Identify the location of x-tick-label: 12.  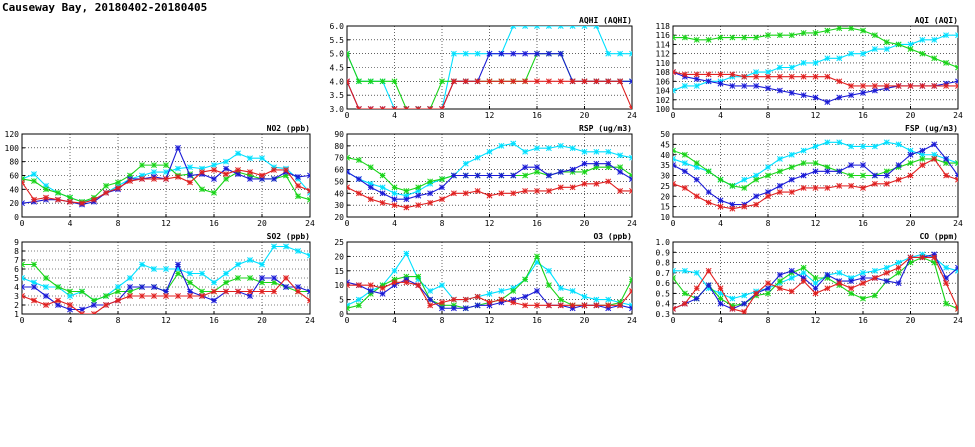
(816, 320).